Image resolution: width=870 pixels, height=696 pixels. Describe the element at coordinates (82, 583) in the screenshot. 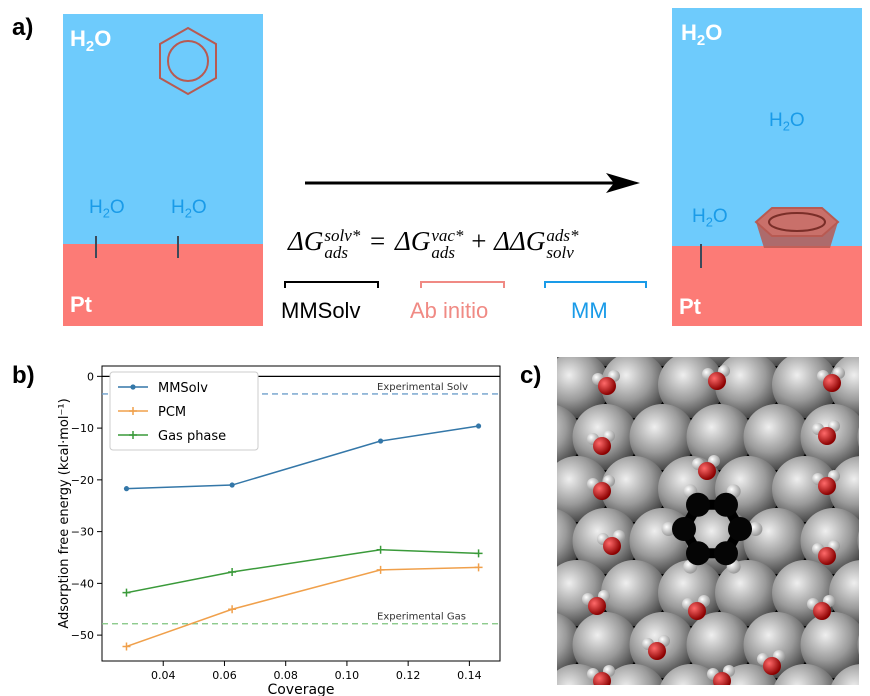

I see `y-tick-label: −40` at that location.